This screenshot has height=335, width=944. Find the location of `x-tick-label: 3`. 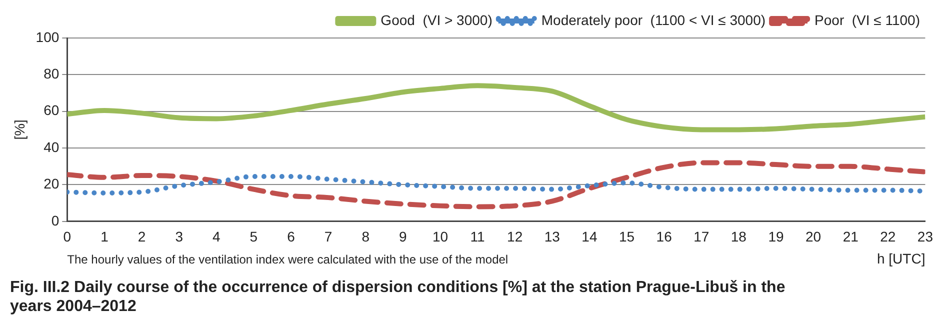

x-tick-label: 3 is located at coordinates (179, 236).